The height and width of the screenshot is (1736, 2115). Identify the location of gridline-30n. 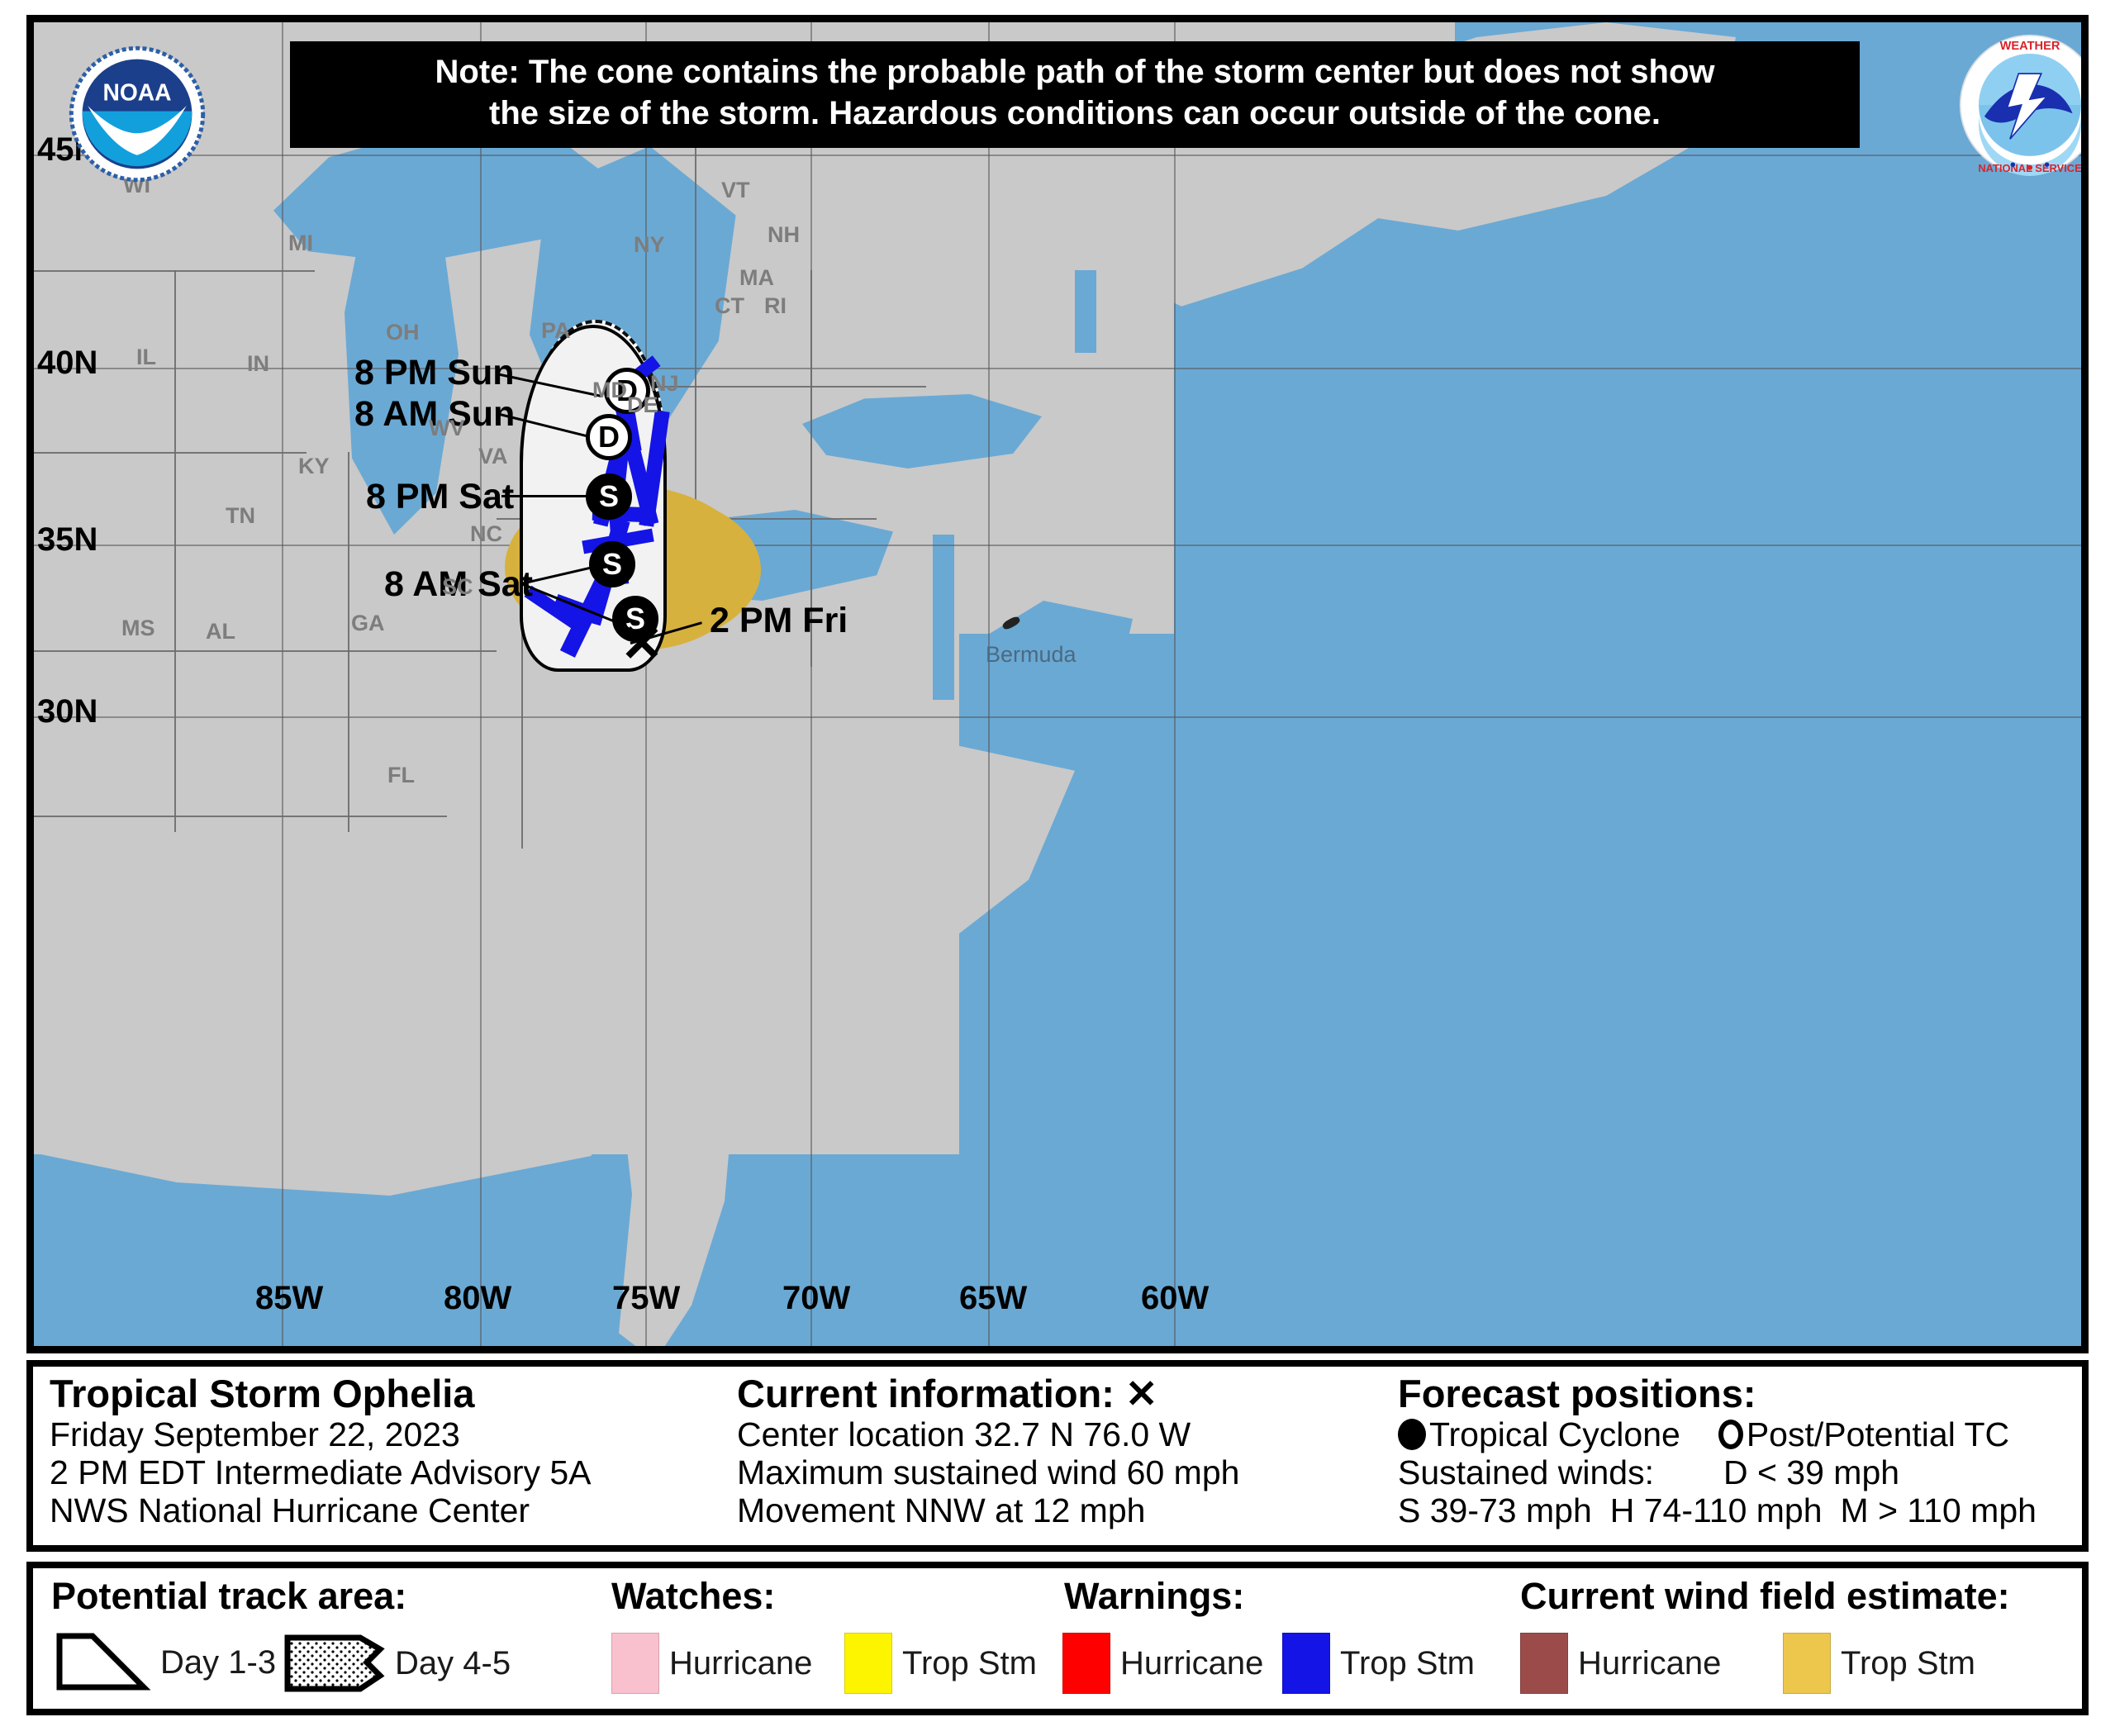
(1057, 717).